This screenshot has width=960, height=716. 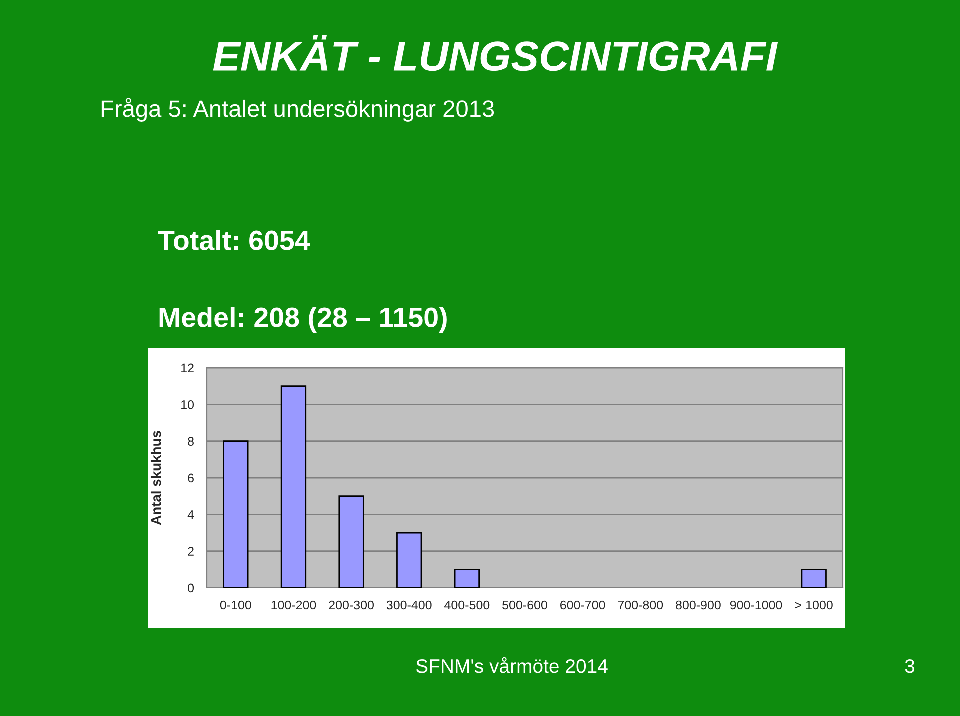 What do you see at coordinates (641, 605) in the screenshot?
I see `x-tick-label: 700-800` at bounding box center [641, 605].